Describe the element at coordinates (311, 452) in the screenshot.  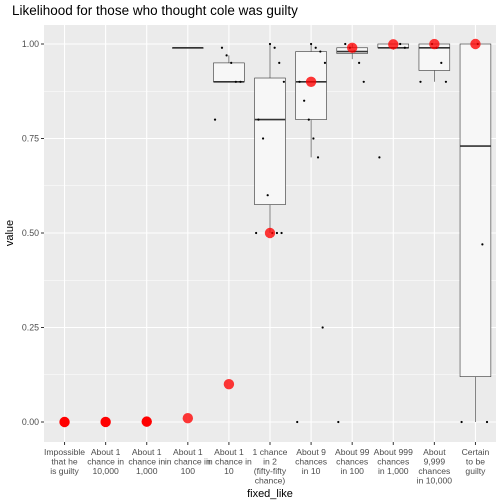
I see `x-tick-label-line: About 9` at that location.